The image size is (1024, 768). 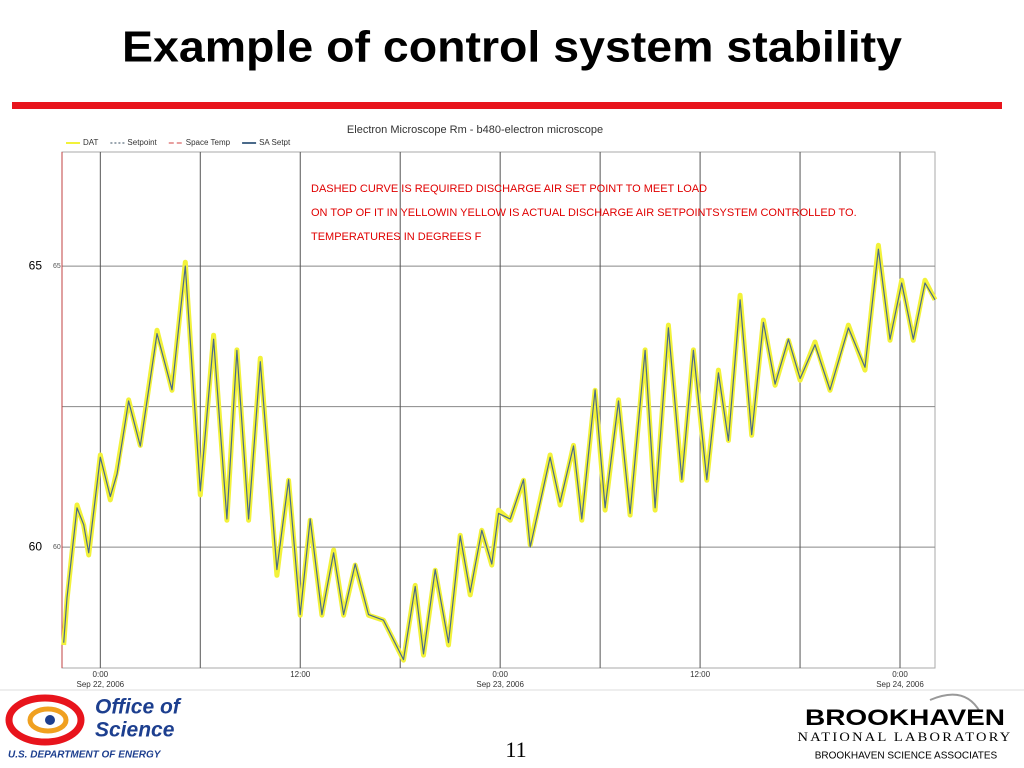 What do you see at coordinates (101, 684) in the screenshot?
I see `x-tick-date: Sep 22, 2006` at bounding box center [101, 684].